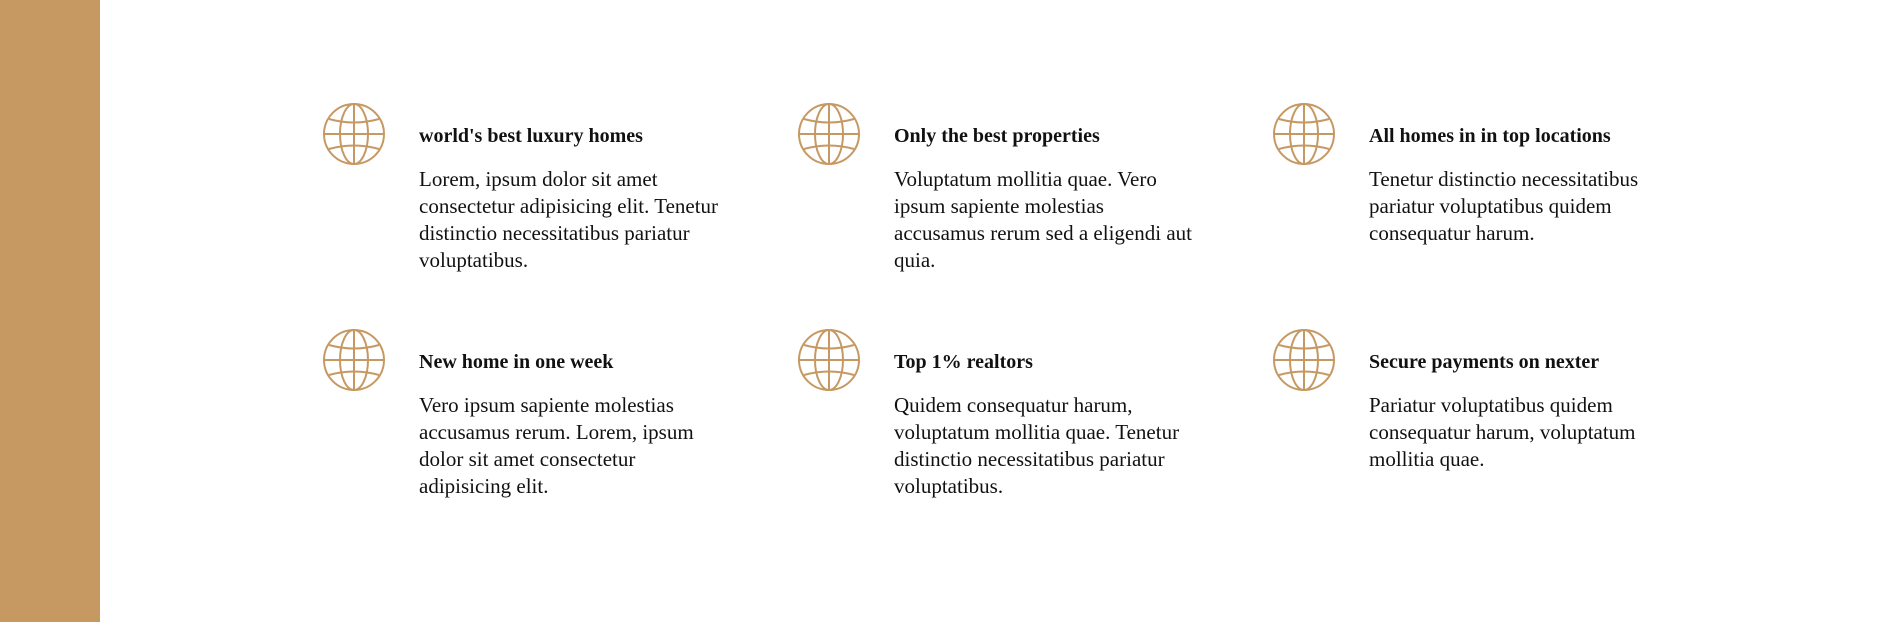 This screenshot has height=622, width=1894. Describe the element at coordinates (50, 311) in the screenshot. I see `sidebar-strip` at that location.